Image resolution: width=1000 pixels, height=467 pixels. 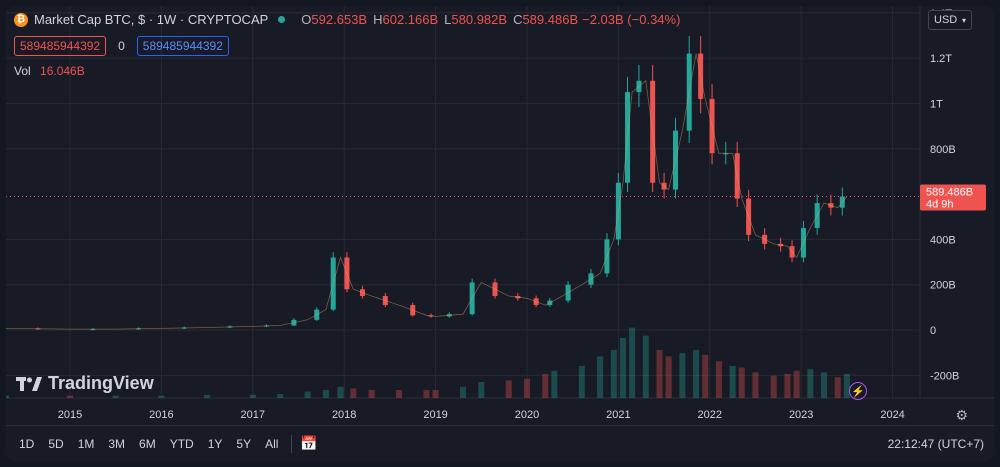 What do you see at coordinates (479, 19) in the screenshot?
I see `ohlc-value-l: 580.982B` at bounding box center [479, 19].